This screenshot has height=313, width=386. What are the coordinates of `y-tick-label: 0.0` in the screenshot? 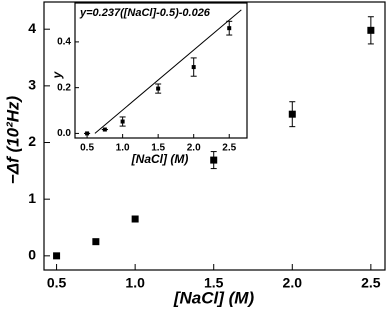 It's located at (64, 133).